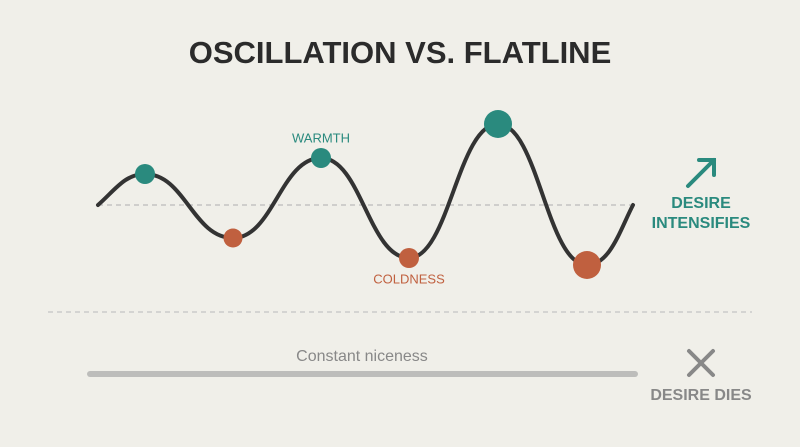  I want to click on outcome-label: DESIRE DIES, so click(701, 395).